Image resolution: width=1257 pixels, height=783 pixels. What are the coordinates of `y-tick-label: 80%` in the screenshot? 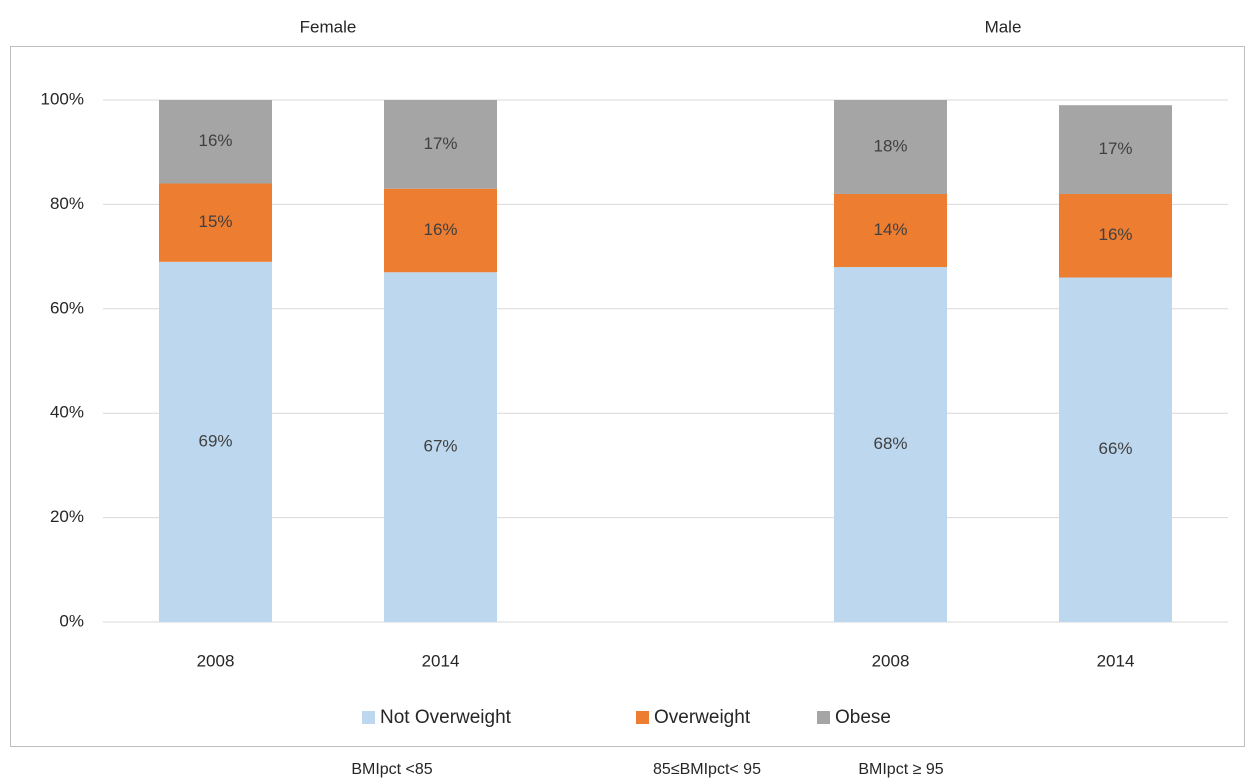 It's located at (67, 203).